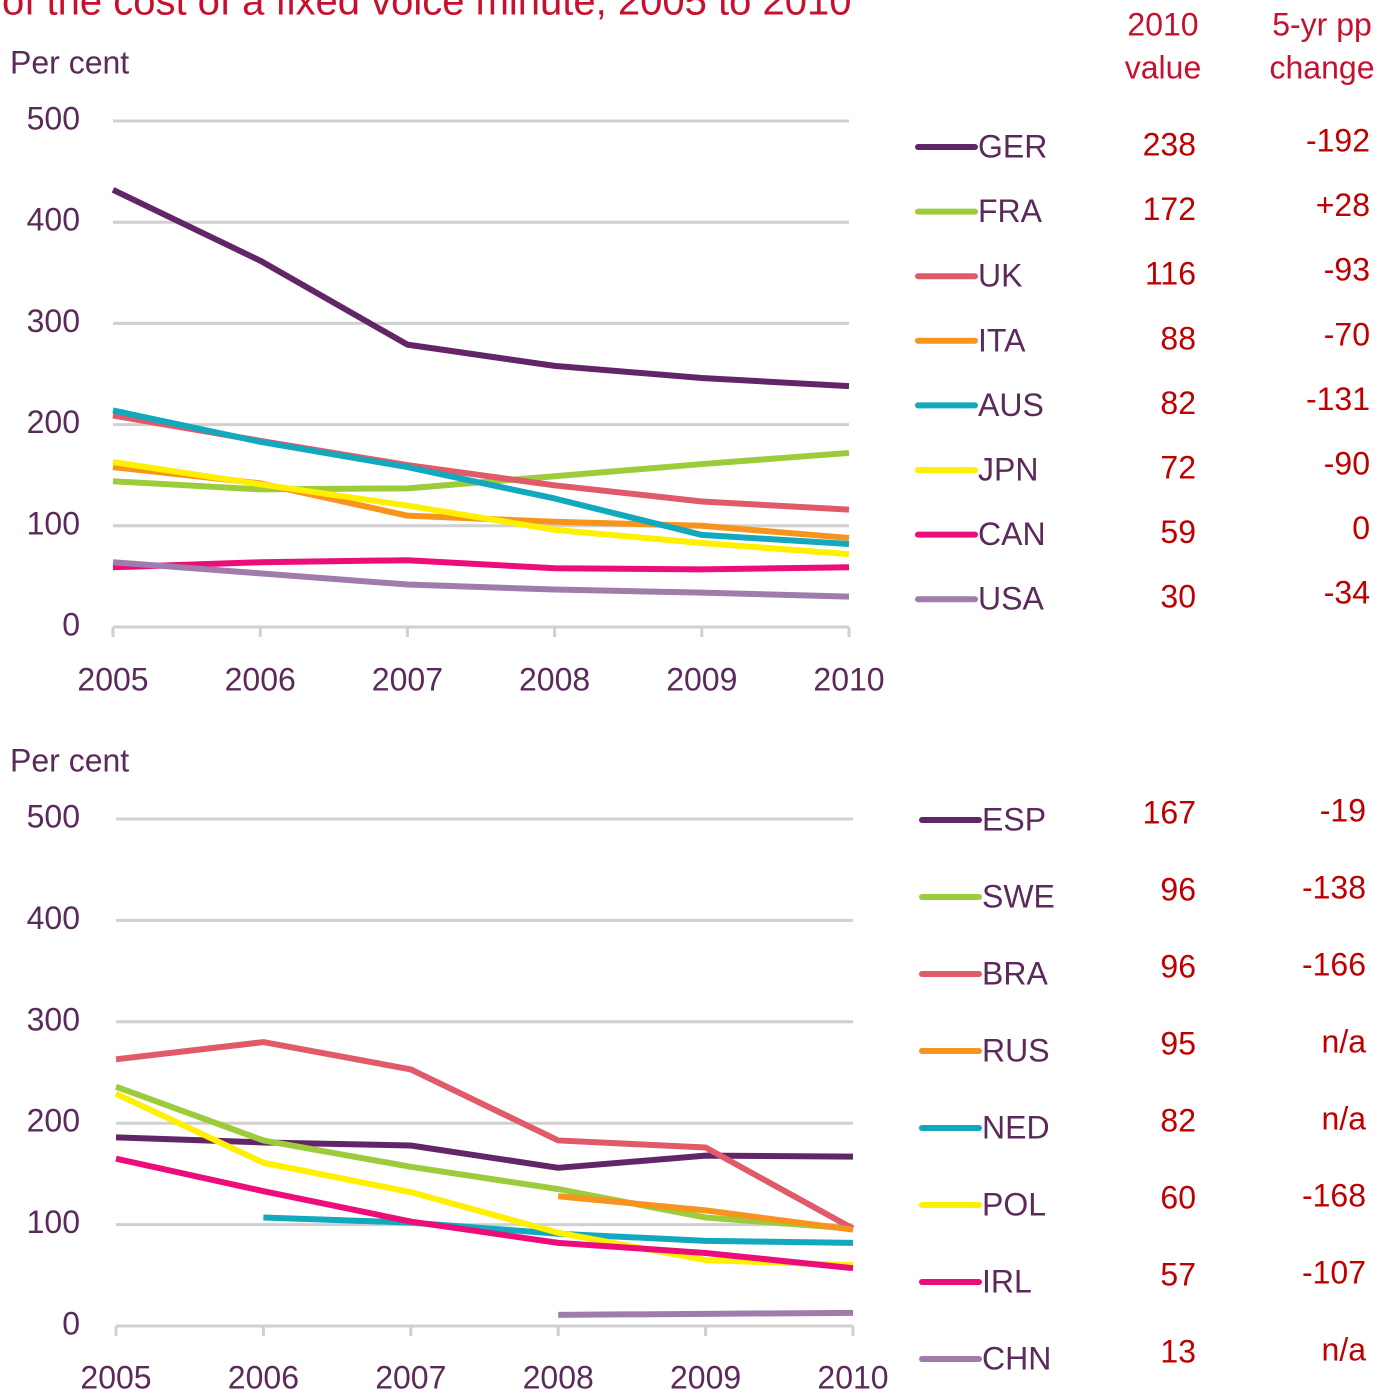 This screenshot has width=1384, height=1398. Describe the element at coordinates (1334, 887) in the screenshot. I see `table-change: -138` at that location.